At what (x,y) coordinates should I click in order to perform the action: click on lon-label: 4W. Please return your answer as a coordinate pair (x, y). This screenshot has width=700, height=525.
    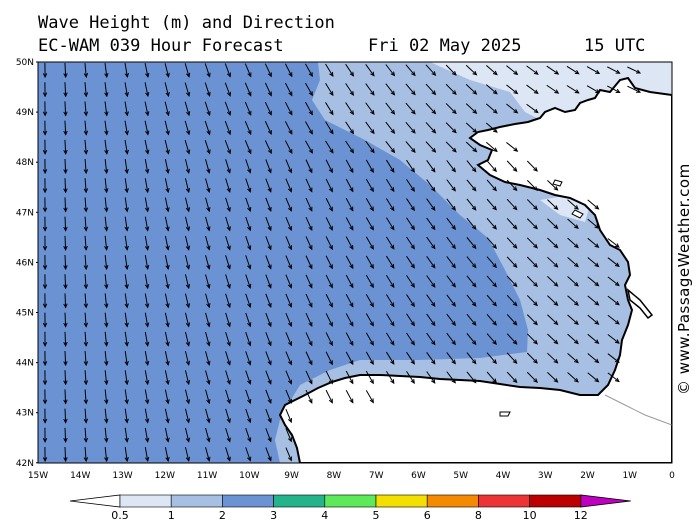
    Looking at the image, I should click on (503, 476).